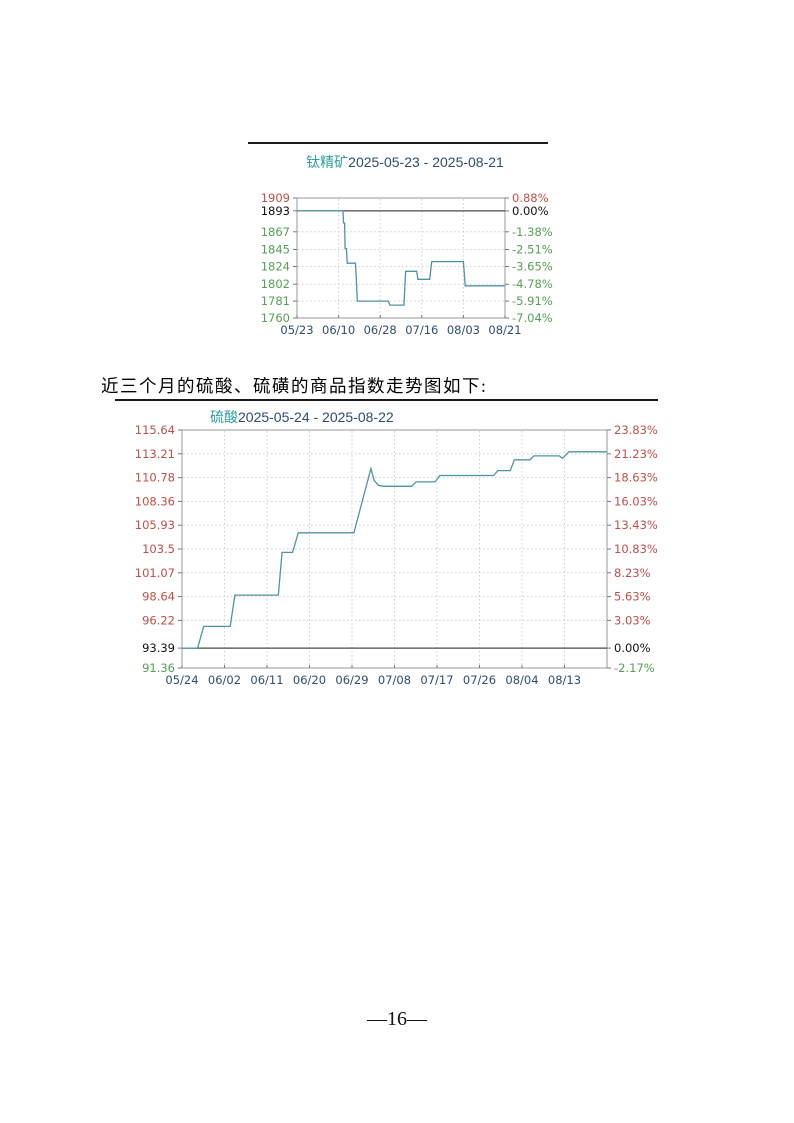  I want to click on percent-axis-label: 13.43%, so click(636, 525).